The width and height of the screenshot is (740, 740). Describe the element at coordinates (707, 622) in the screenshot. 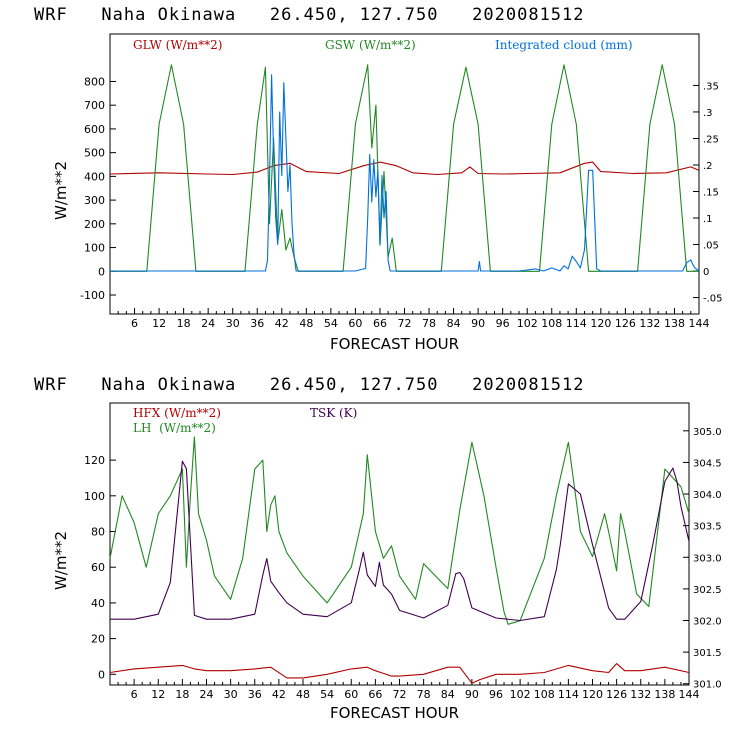

I see `y2-tick-label: 302.0` at that location.